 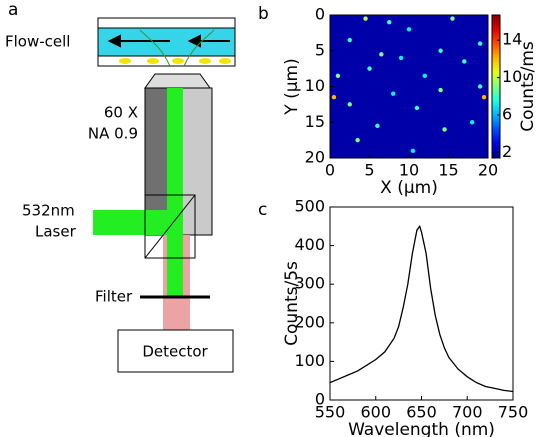 I want to click on collection-cone, so click(x=177, y=48).